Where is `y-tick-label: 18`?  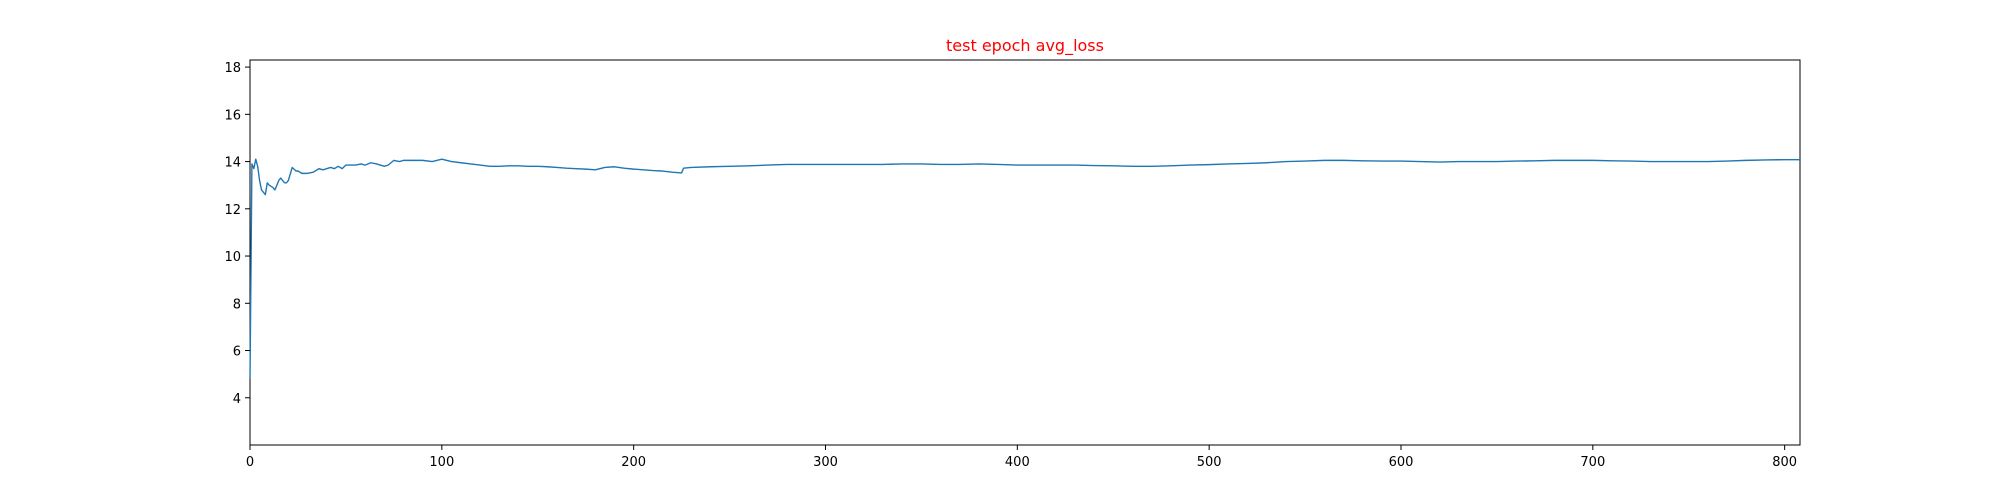 y-tick-label: 18 is located at coordinates (232, 68).